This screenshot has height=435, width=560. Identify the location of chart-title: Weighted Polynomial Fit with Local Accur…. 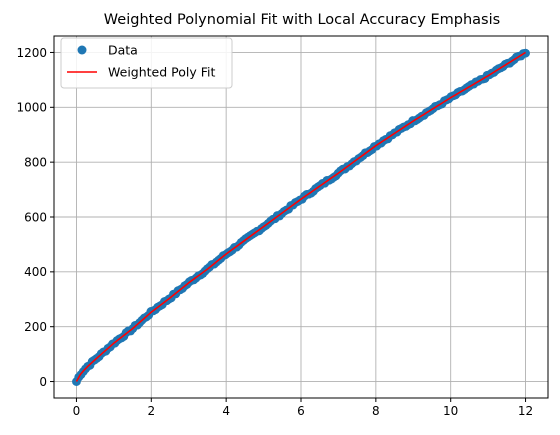
(302, 20).